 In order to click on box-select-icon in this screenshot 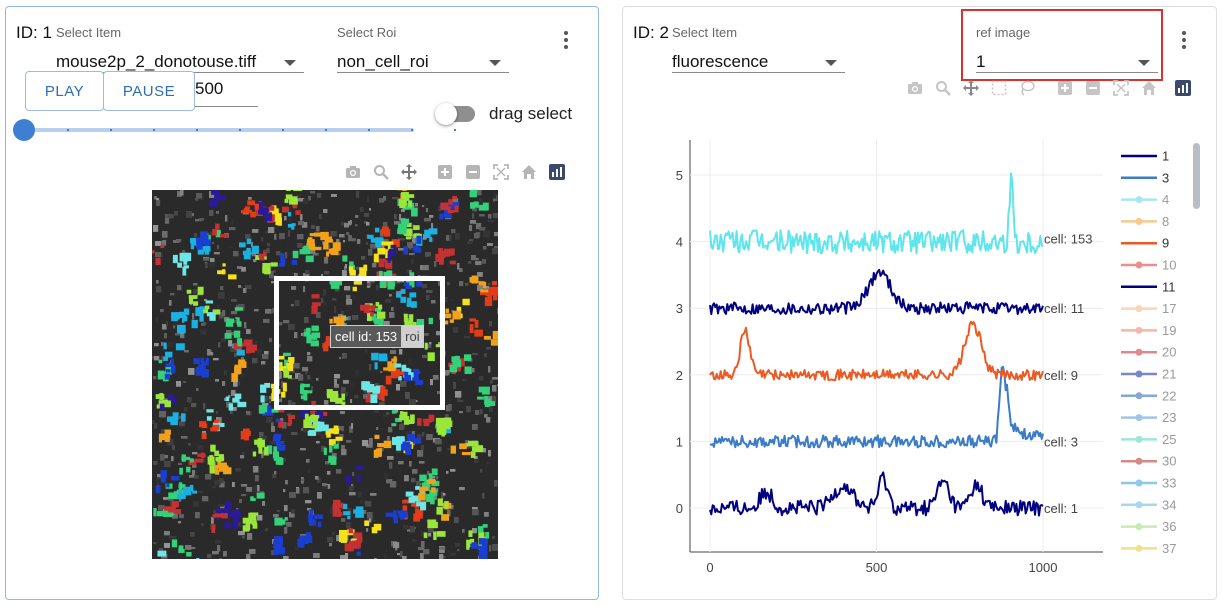, I will do `click(999, 88)`.